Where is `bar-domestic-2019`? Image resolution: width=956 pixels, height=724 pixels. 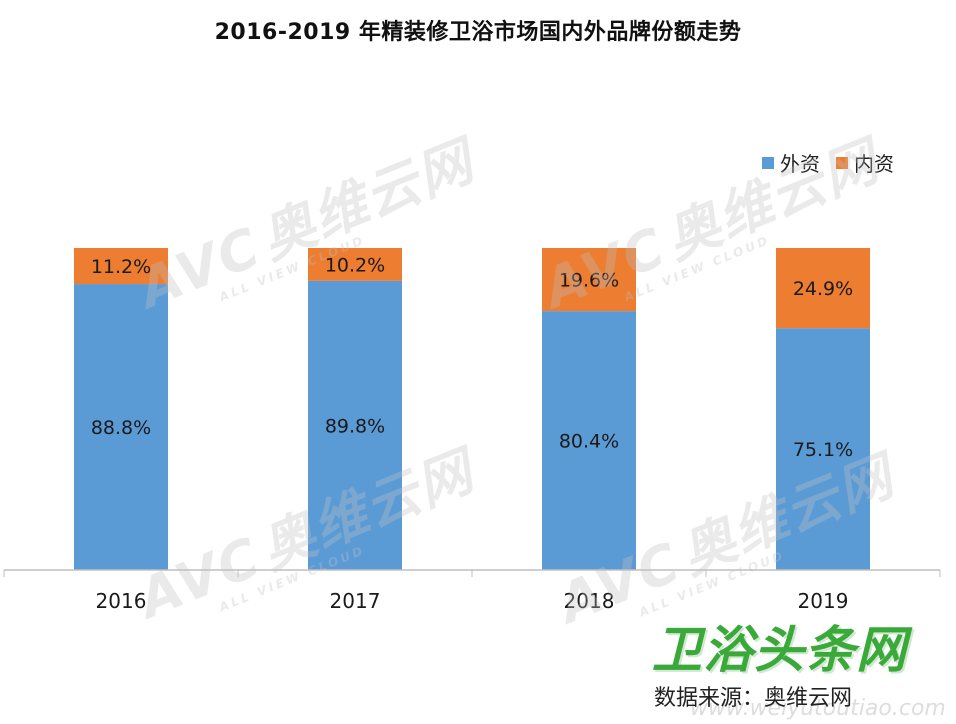 bar-domestic-2019 is located at coordinates (823, 288).